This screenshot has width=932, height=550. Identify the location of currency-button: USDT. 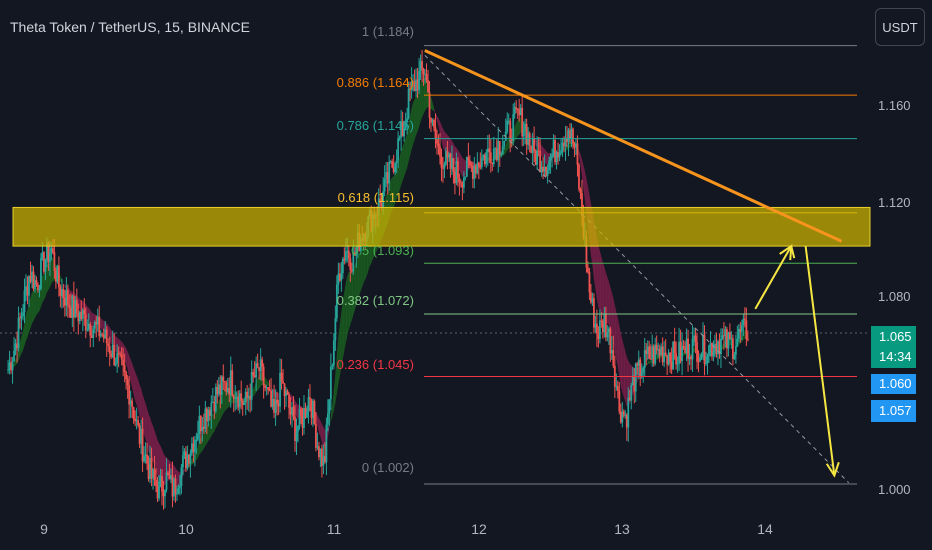
(900, 27).